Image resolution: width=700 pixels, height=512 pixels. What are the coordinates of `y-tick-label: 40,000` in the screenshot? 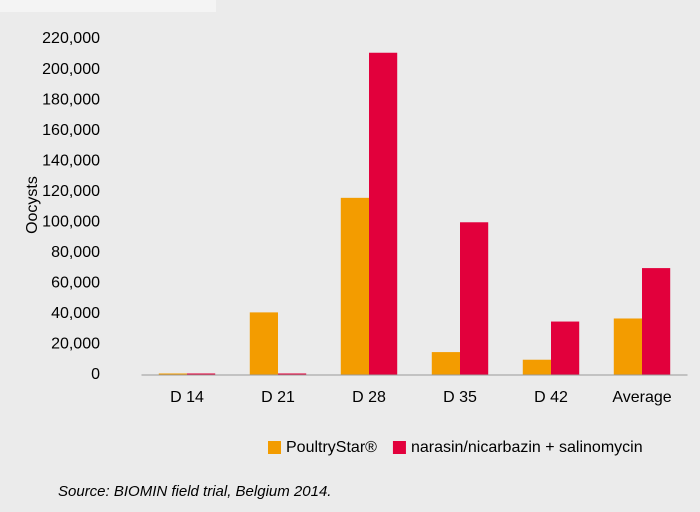 It's located at (75, 313).